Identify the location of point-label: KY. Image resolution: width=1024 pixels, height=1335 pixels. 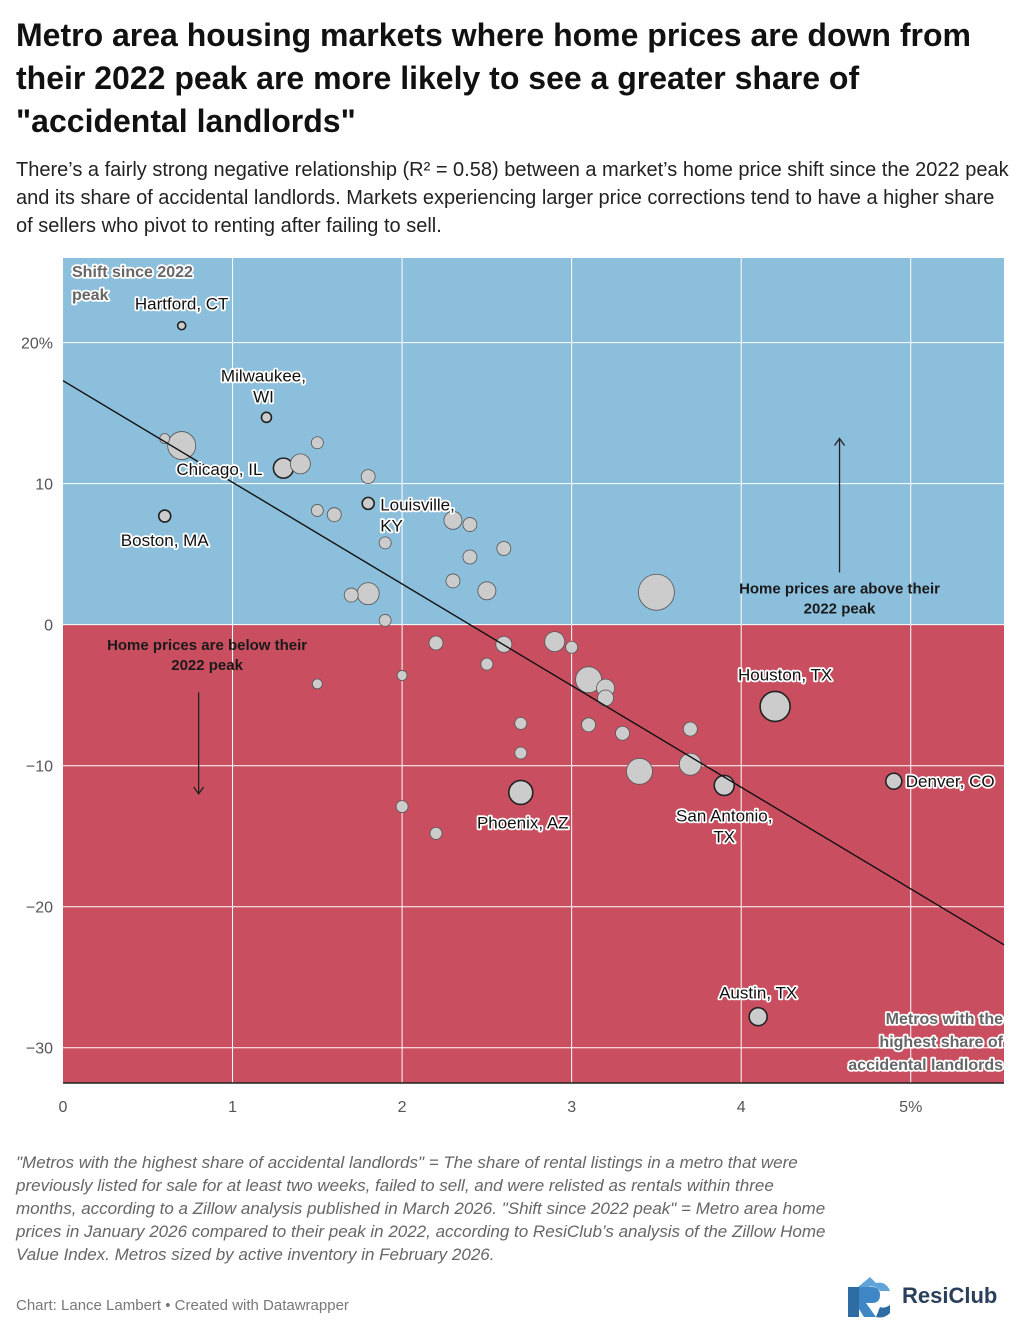
(391, 525).